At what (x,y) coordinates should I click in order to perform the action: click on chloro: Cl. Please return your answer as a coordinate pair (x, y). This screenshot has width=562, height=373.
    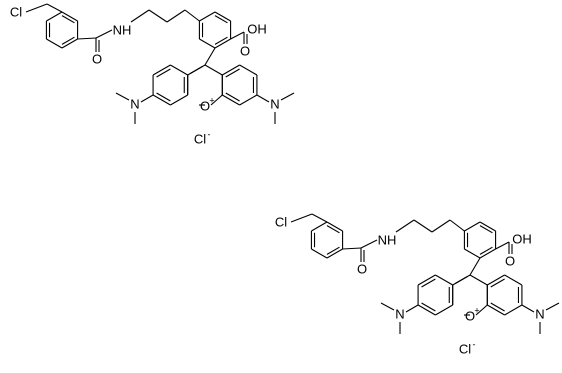
    Looking at the image, I should click on (16, 11).